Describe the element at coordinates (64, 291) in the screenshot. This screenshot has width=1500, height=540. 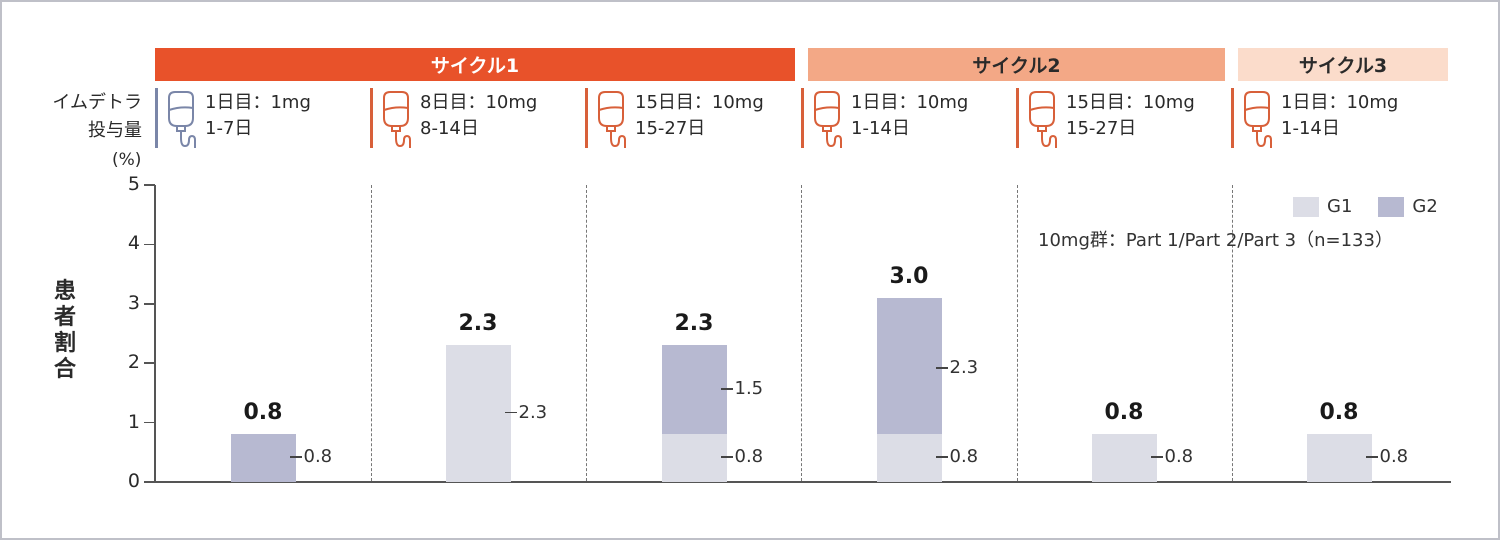
I see `y-axis-title-char: 患` at that location.